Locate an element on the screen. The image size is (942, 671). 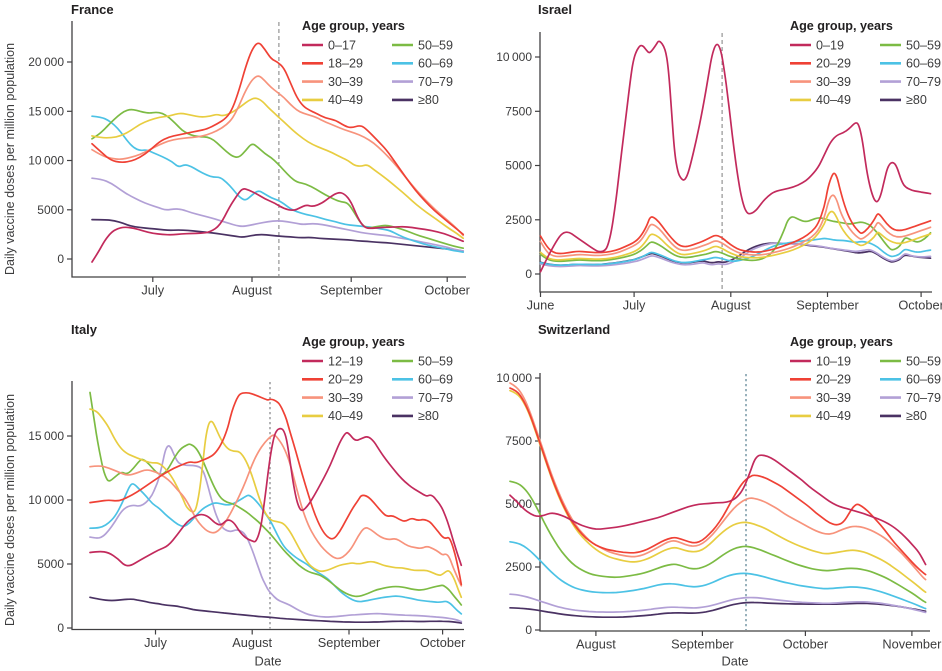
legend-label-switzerland-60-69: 60–69 is located at coordinates (923, 380).